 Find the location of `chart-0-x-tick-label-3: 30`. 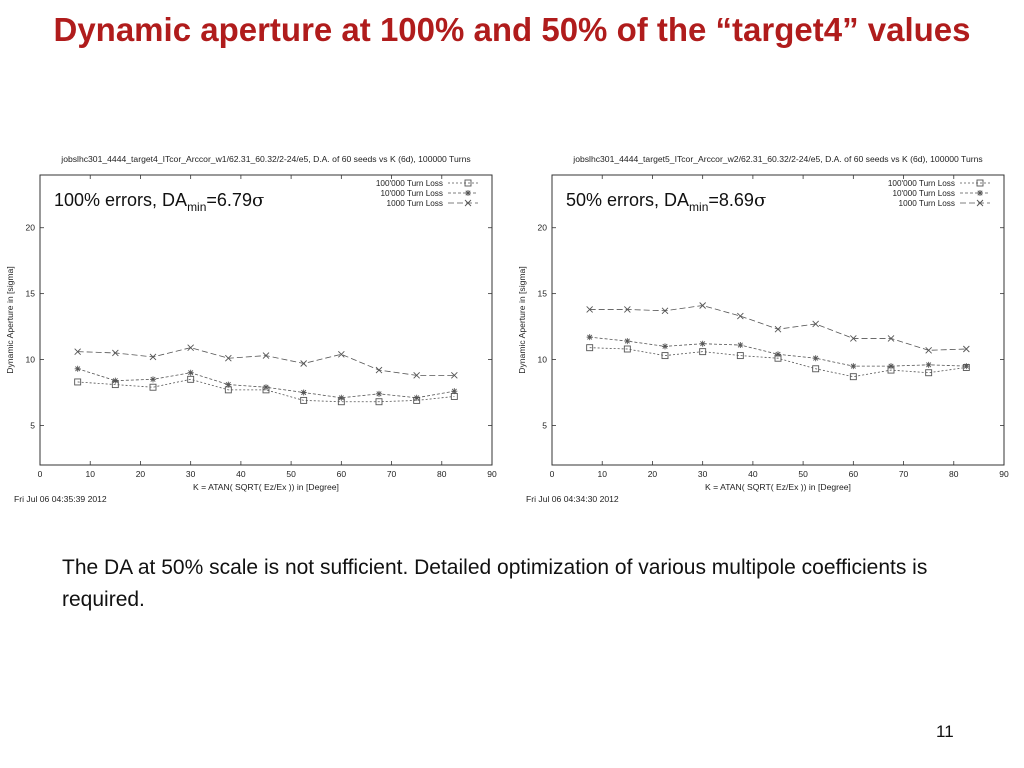

chart-0-x-tick-label-3: 30 is located at coordinates (191, 474).